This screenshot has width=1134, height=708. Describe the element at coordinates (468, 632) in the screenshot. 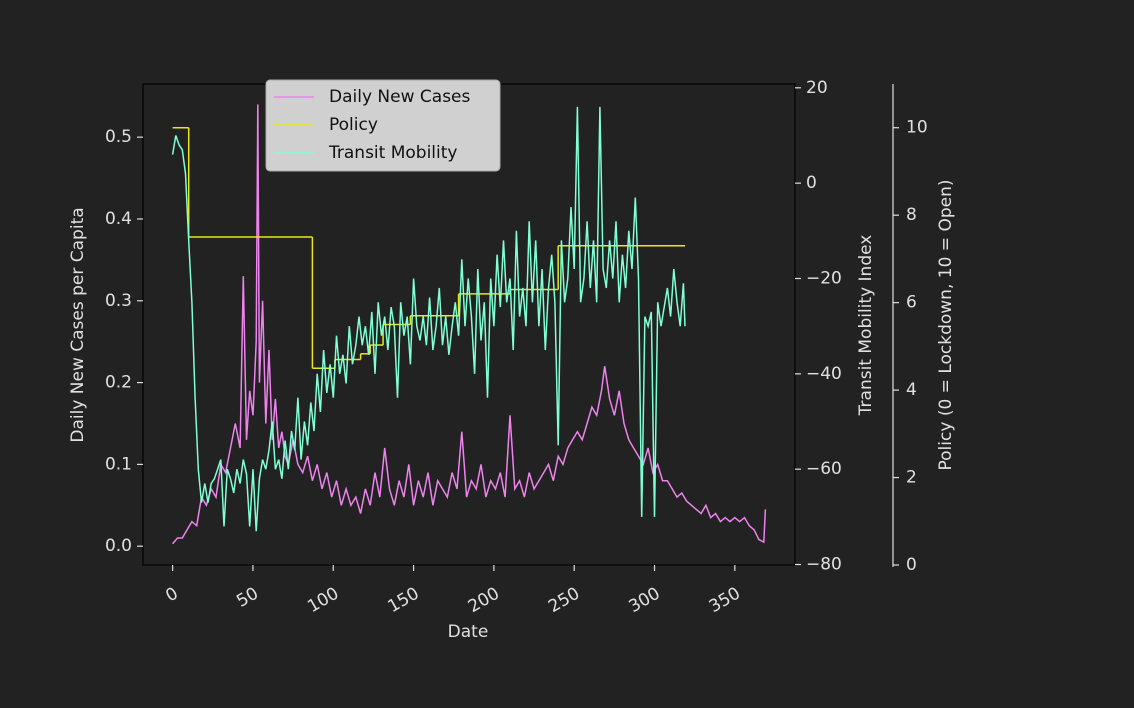

I see `x-axis-label: Date` at that location.